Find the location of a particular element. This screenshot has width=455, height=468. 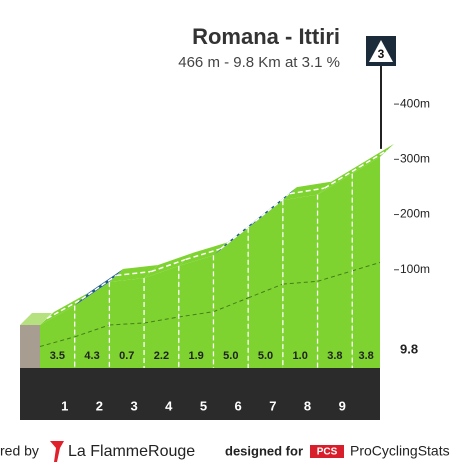

y-tick-label: 300m is located at coordinates (415, 158).